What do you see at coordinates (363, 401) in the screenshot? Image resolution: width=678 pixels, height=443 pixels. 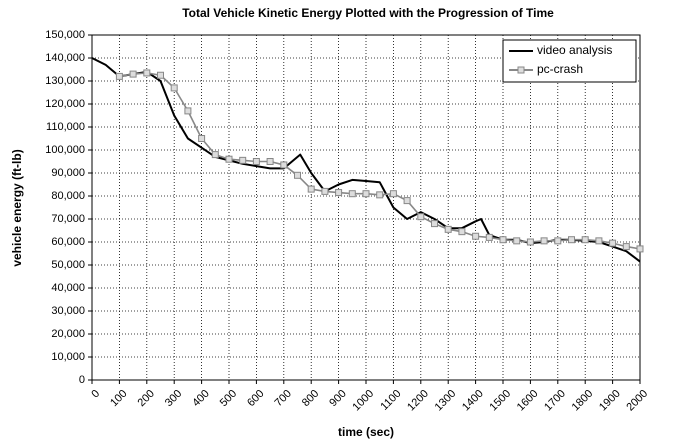 I see `x-tick-label: 1000` at bounding box center [363, 401].